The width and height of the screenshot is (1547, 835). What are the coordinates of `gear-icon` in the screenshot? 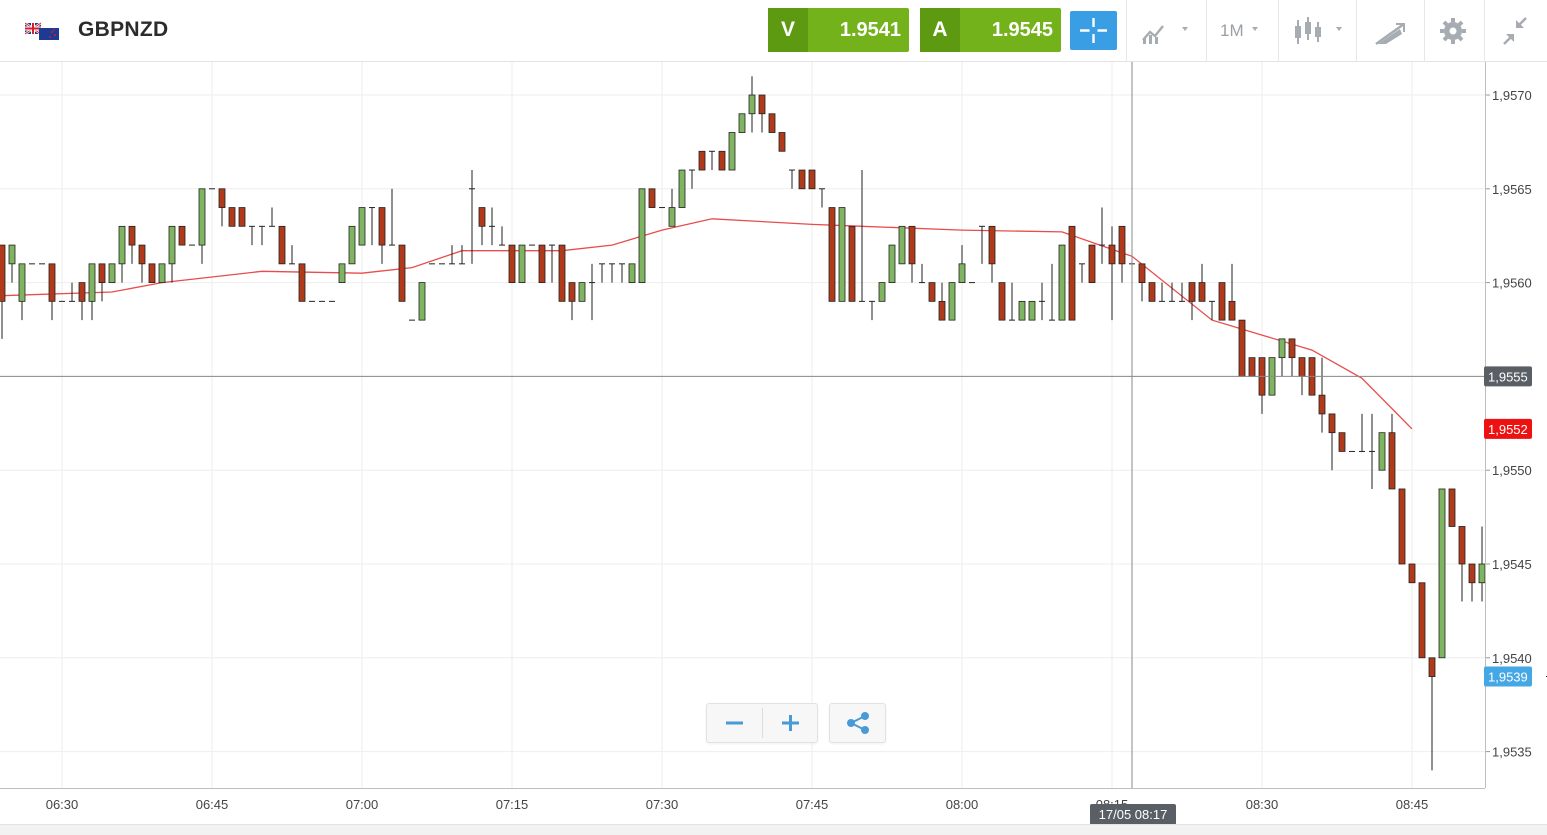 It's located at (1453, 31).